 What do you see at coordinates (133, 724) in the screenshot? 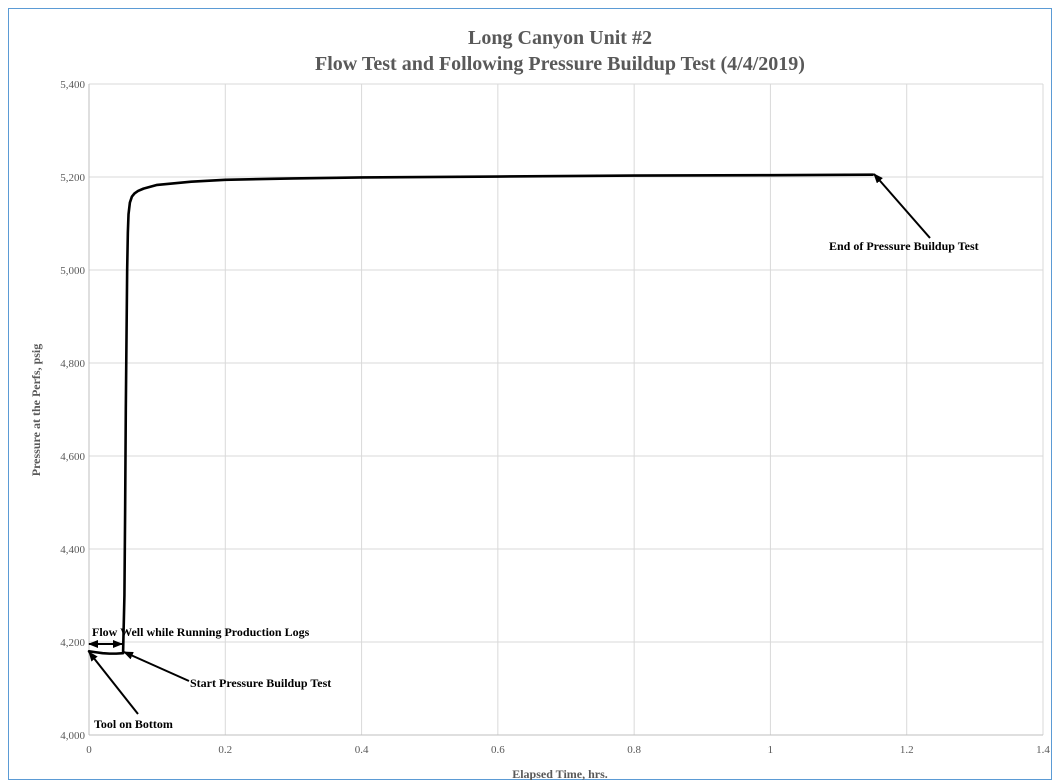
I see `tool-on-bottom-label: Tool on Bottom` at bounding box center [133, 724].